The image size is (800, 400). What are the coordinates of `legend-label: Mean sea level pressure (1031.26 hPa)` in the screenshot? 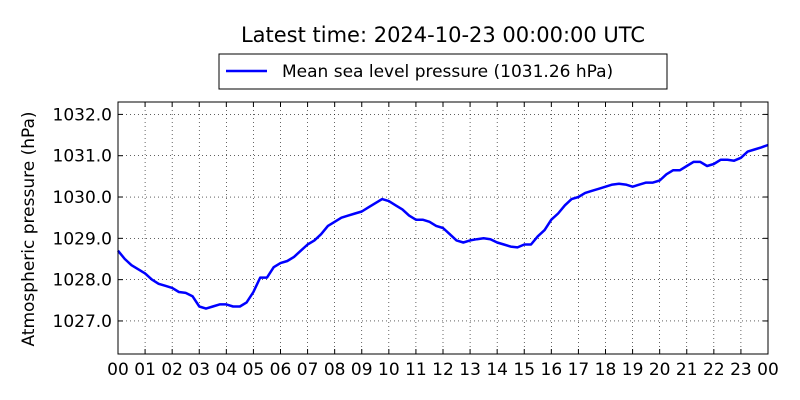 It's located at (447, 72).